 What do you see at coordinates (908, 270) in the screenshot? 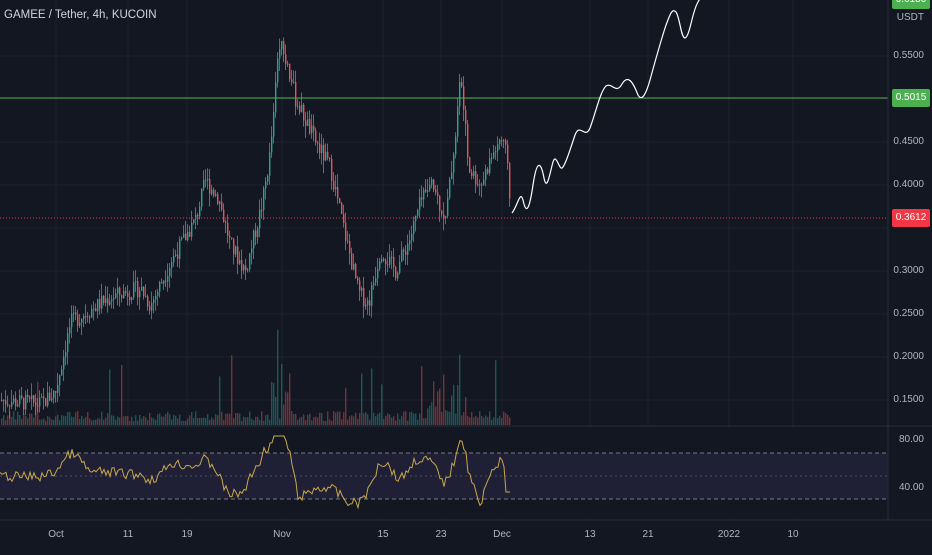
I see `price-tick-0.30: 0.3000` at bounding box center [908, 270].